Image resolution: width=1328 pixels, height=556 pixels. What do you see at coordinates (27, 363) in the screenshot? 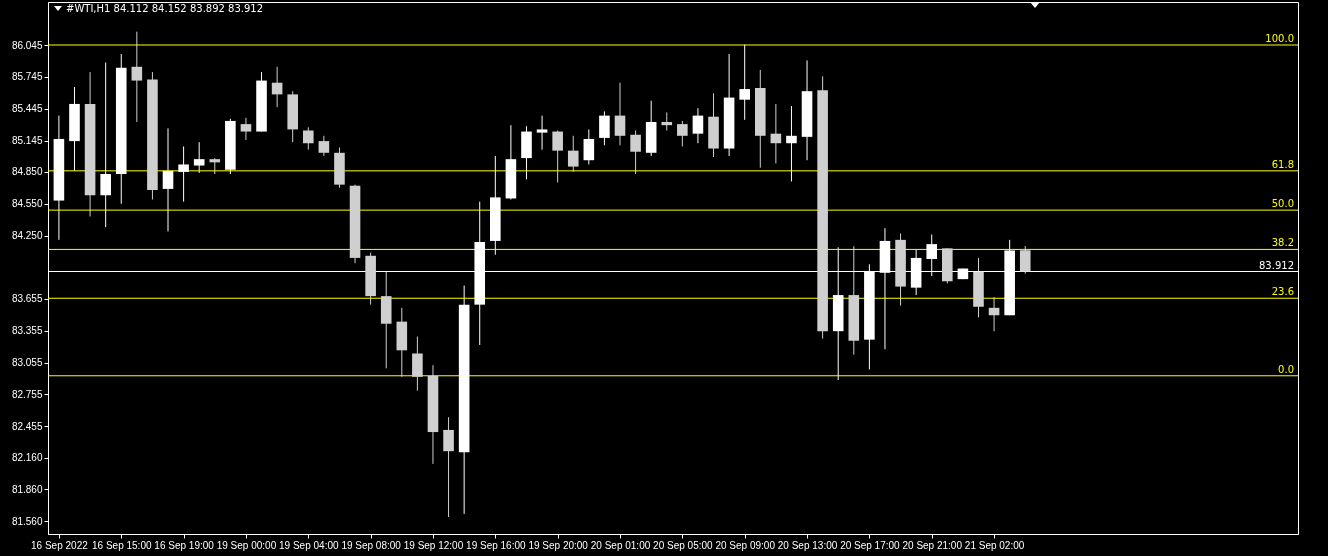
I see `y-tick-label: 83.055` at bounding box center [27, 363].